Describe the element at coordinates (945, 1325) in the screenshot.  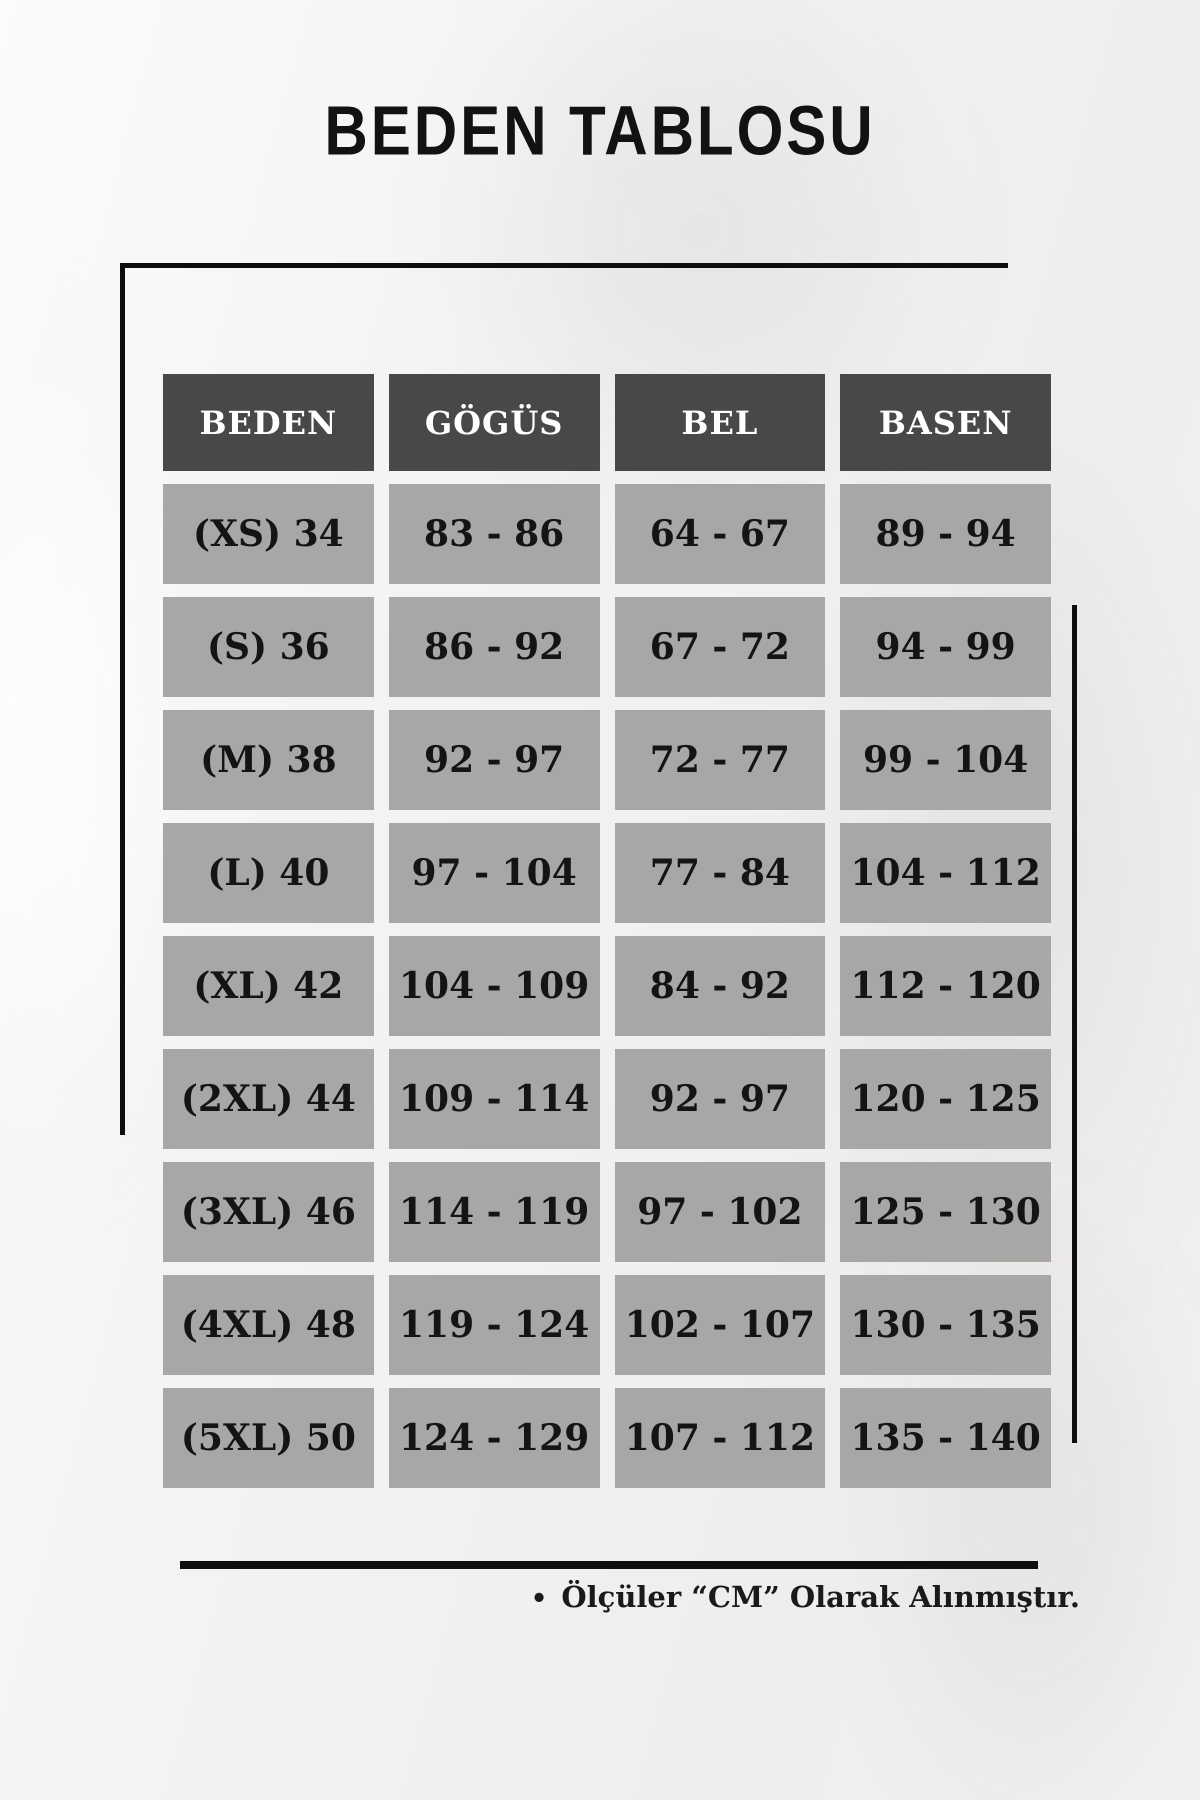
I see `table-cell: 130 - 135` at that location.